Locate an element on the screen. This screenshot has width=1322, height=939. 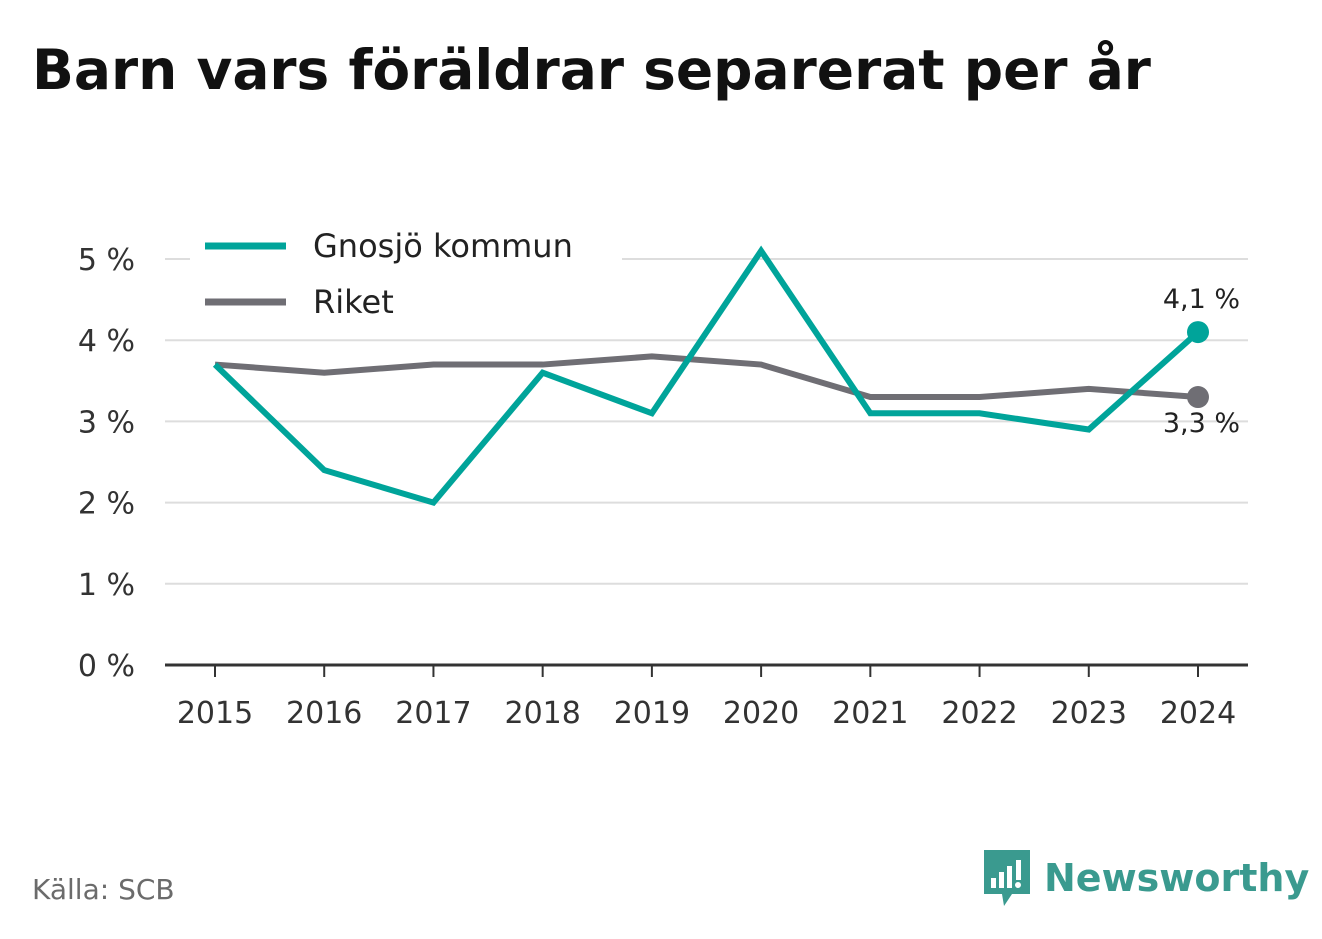
bar-chart-speech-bubble-icon is located at coordinates (1007, 878).